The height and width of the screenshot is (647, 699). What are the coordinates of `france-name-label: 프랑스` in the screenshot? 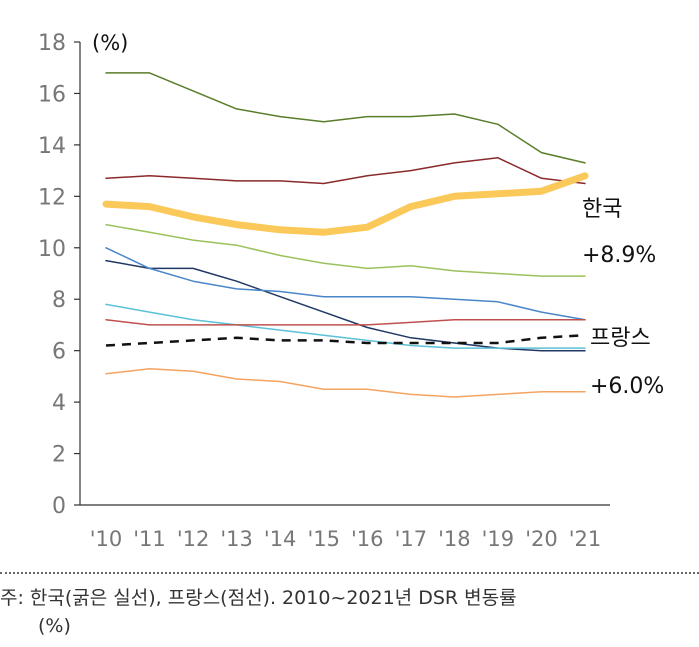 It's located at (620, 338).